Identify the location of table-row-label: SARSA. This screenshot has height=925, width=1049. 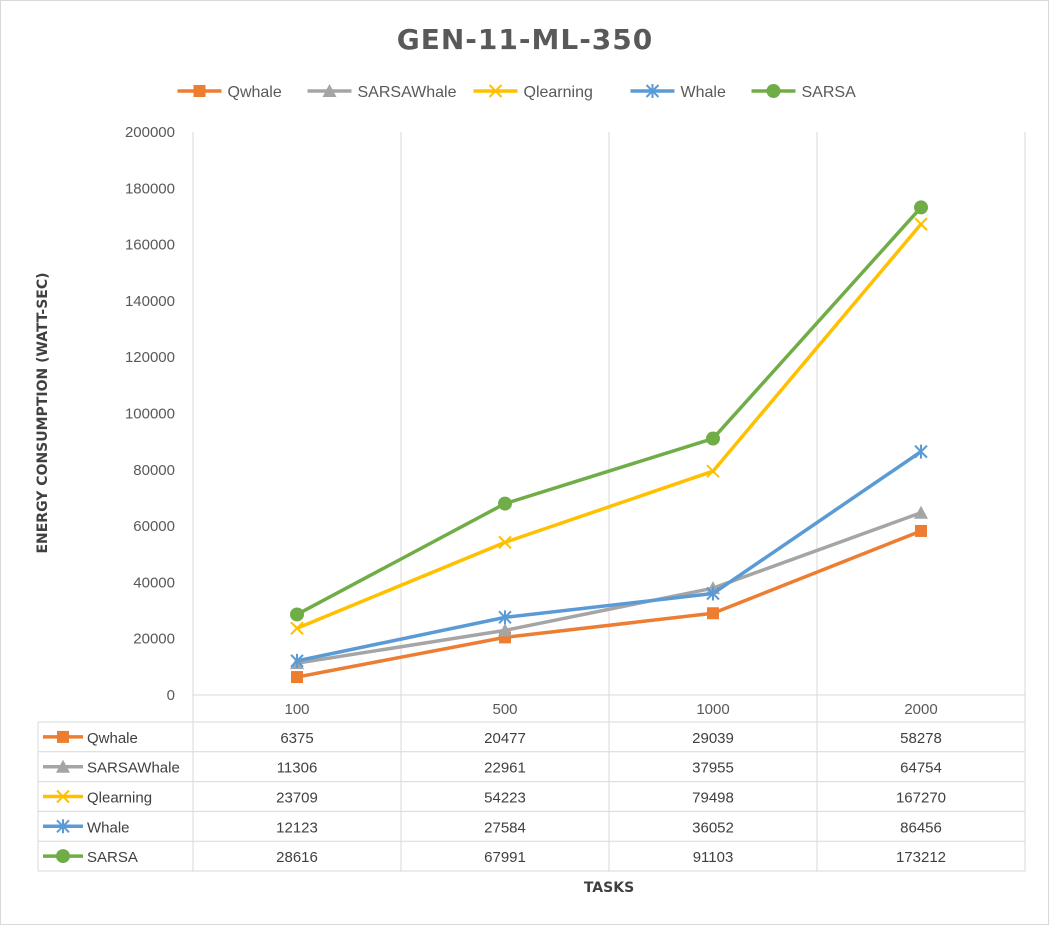
(112, 857).